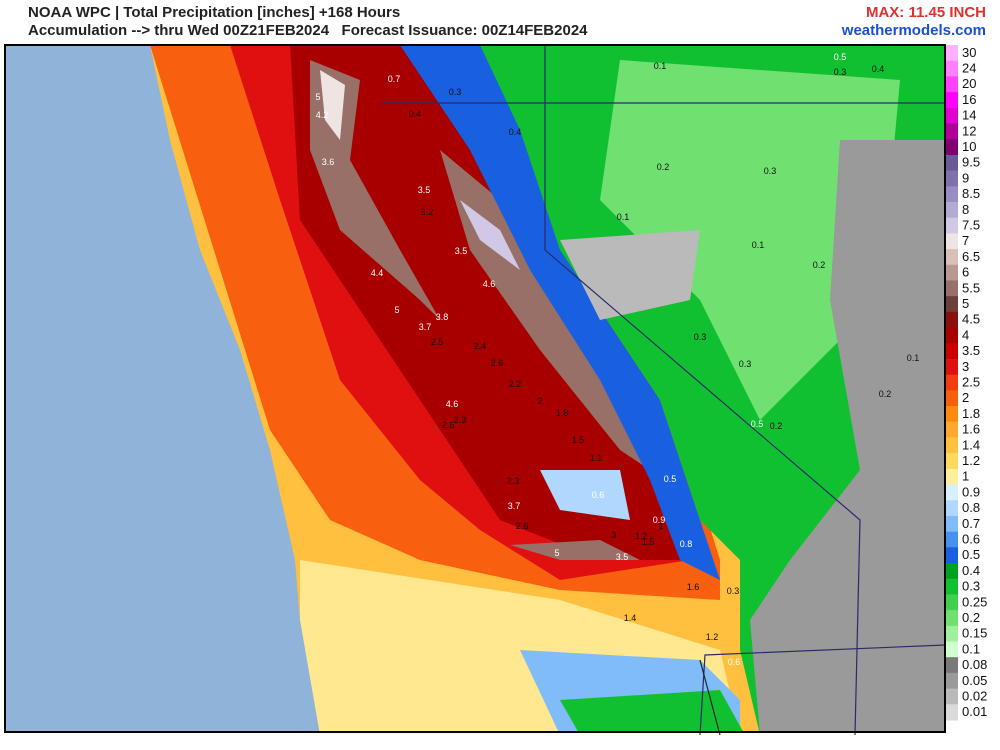 This screenshot has width=1000, height=750. I want to click on legend-label: 0.02, so click(974, 695).